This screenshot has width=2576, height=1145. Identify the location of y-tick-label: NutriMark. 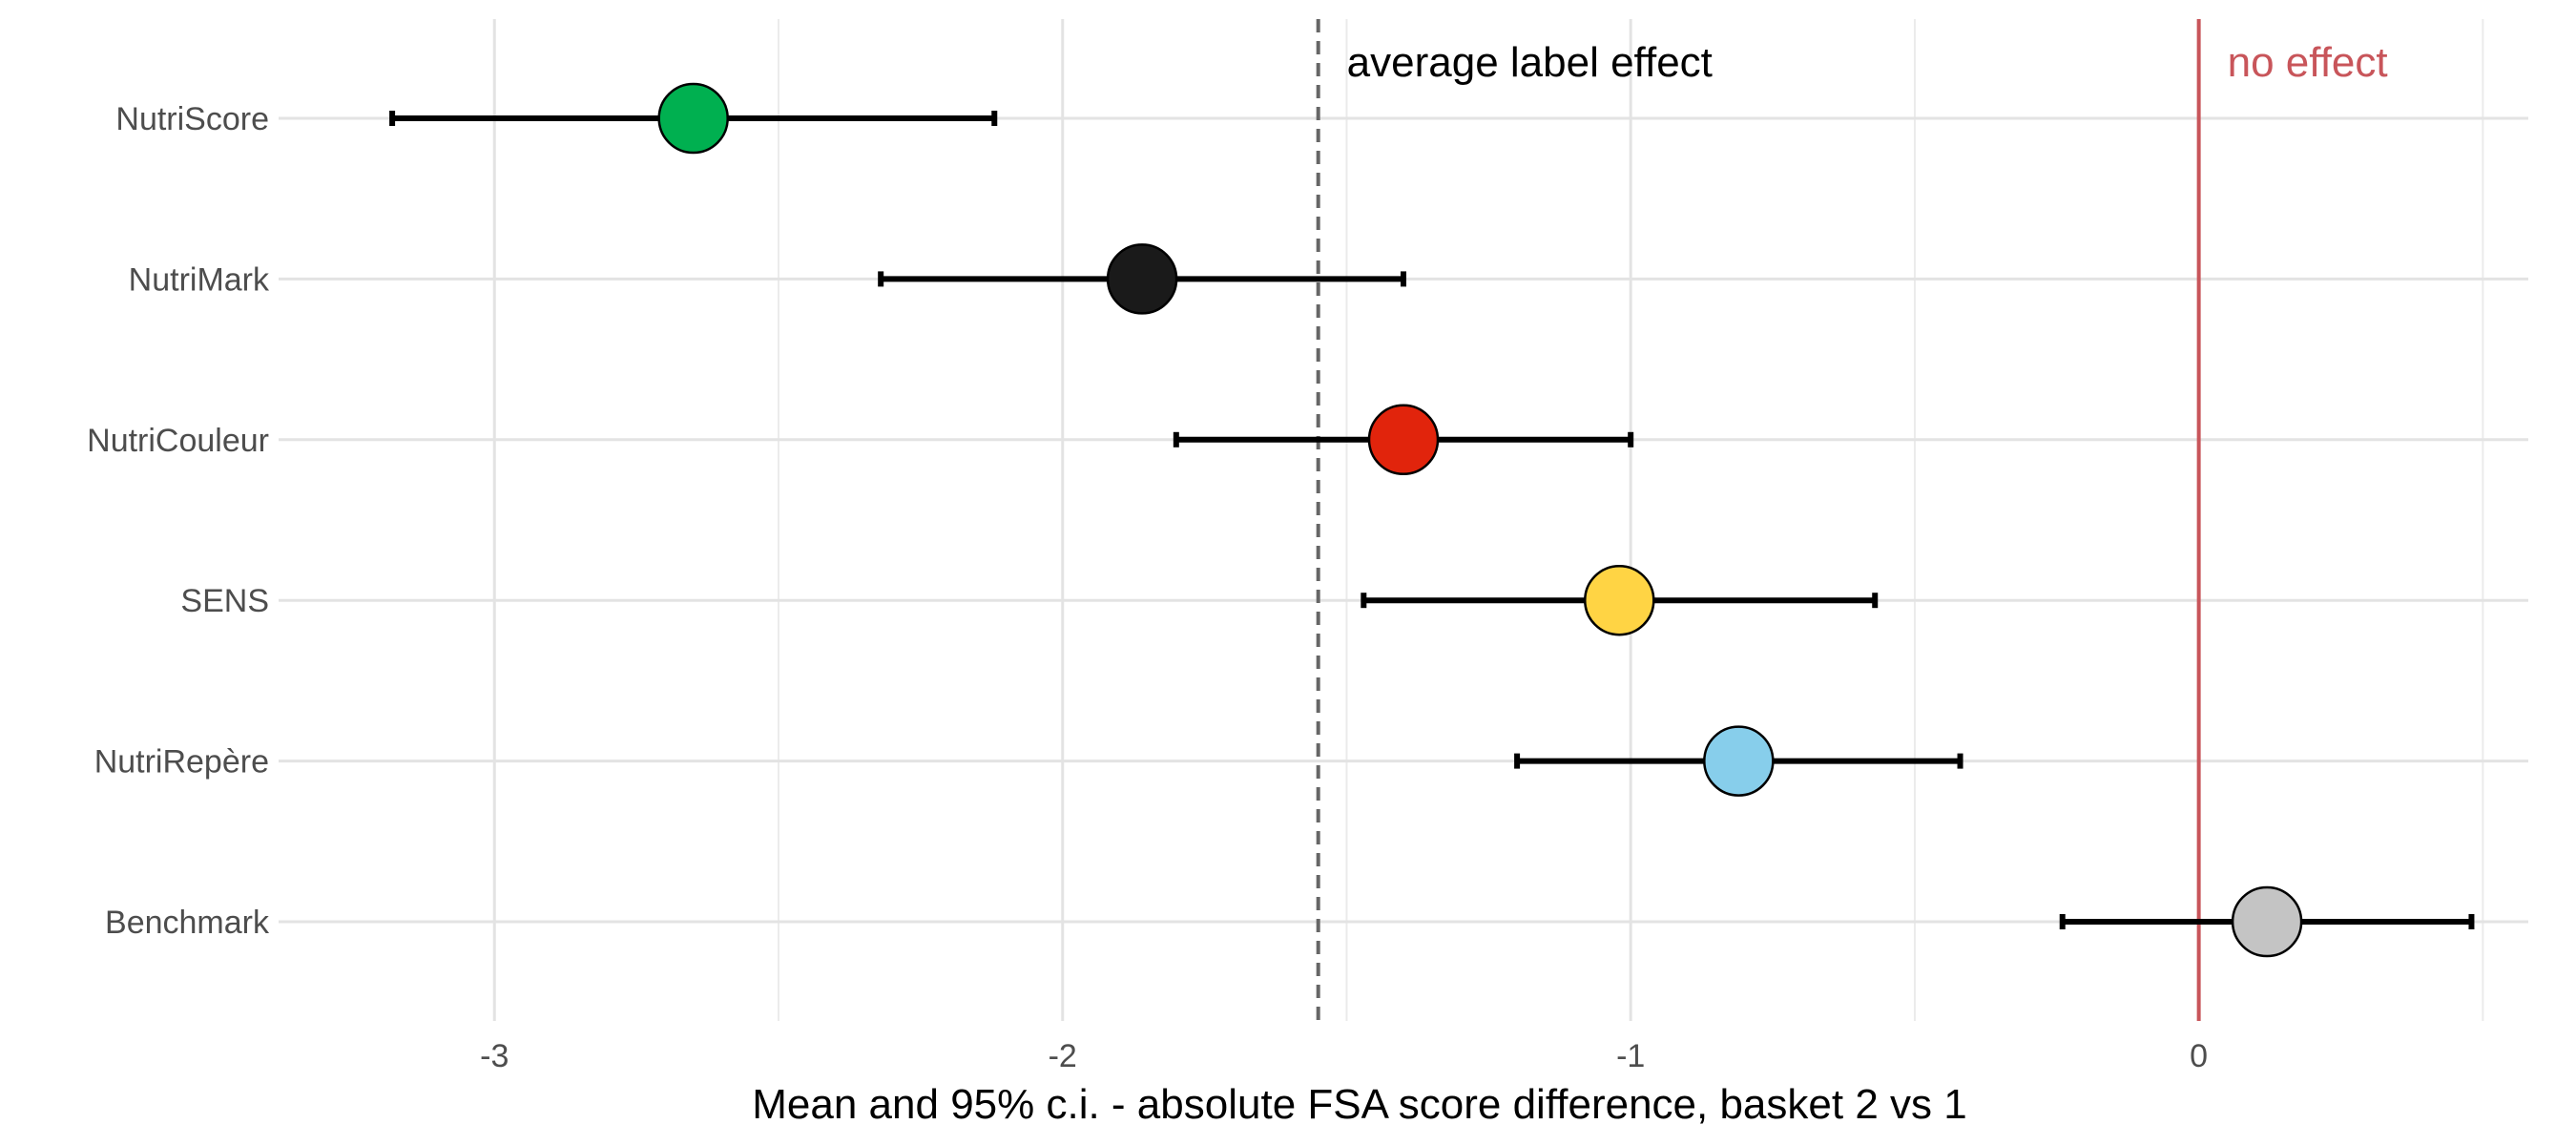
(199, 280).